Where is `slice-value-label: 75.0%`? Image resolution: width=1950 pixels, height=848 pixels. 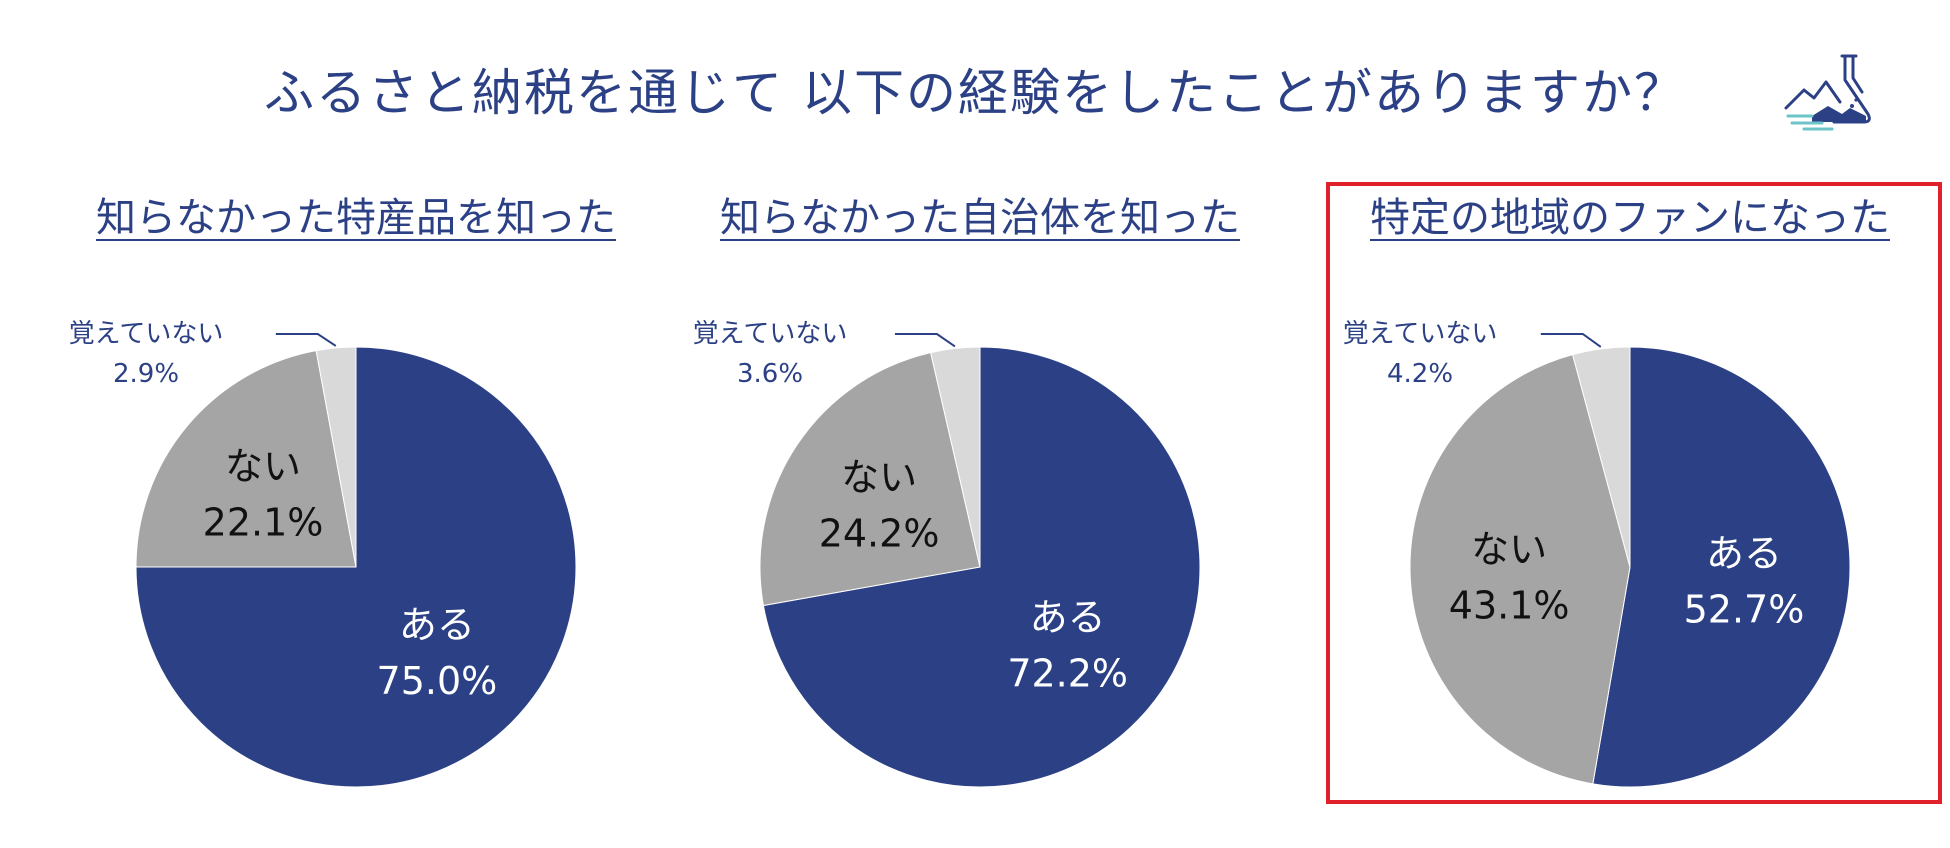
slice-value-label: 75.0% is located at coordinates (437, 681).